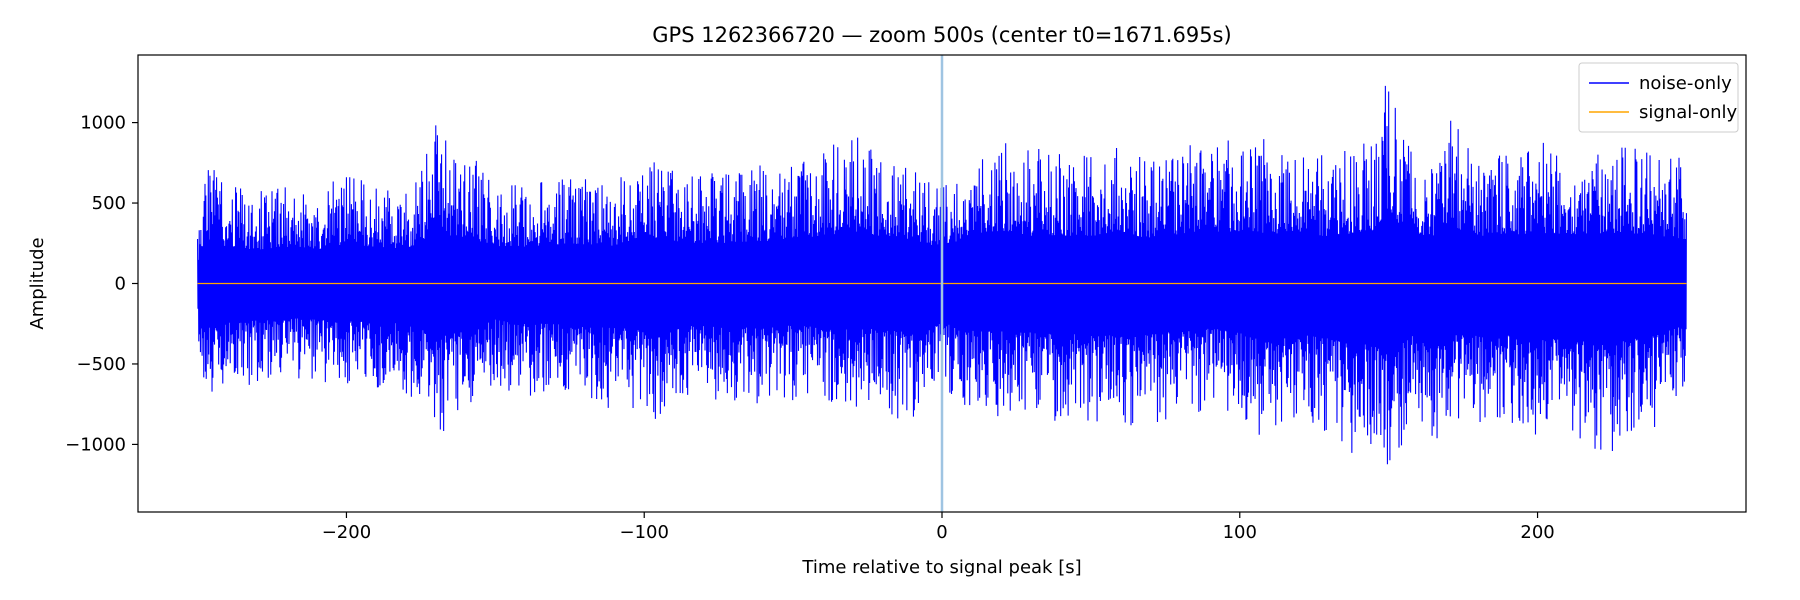  Describe the element at coordinates (120, 284) in the screenshot. I see `y-tick-label: 0` at that location.